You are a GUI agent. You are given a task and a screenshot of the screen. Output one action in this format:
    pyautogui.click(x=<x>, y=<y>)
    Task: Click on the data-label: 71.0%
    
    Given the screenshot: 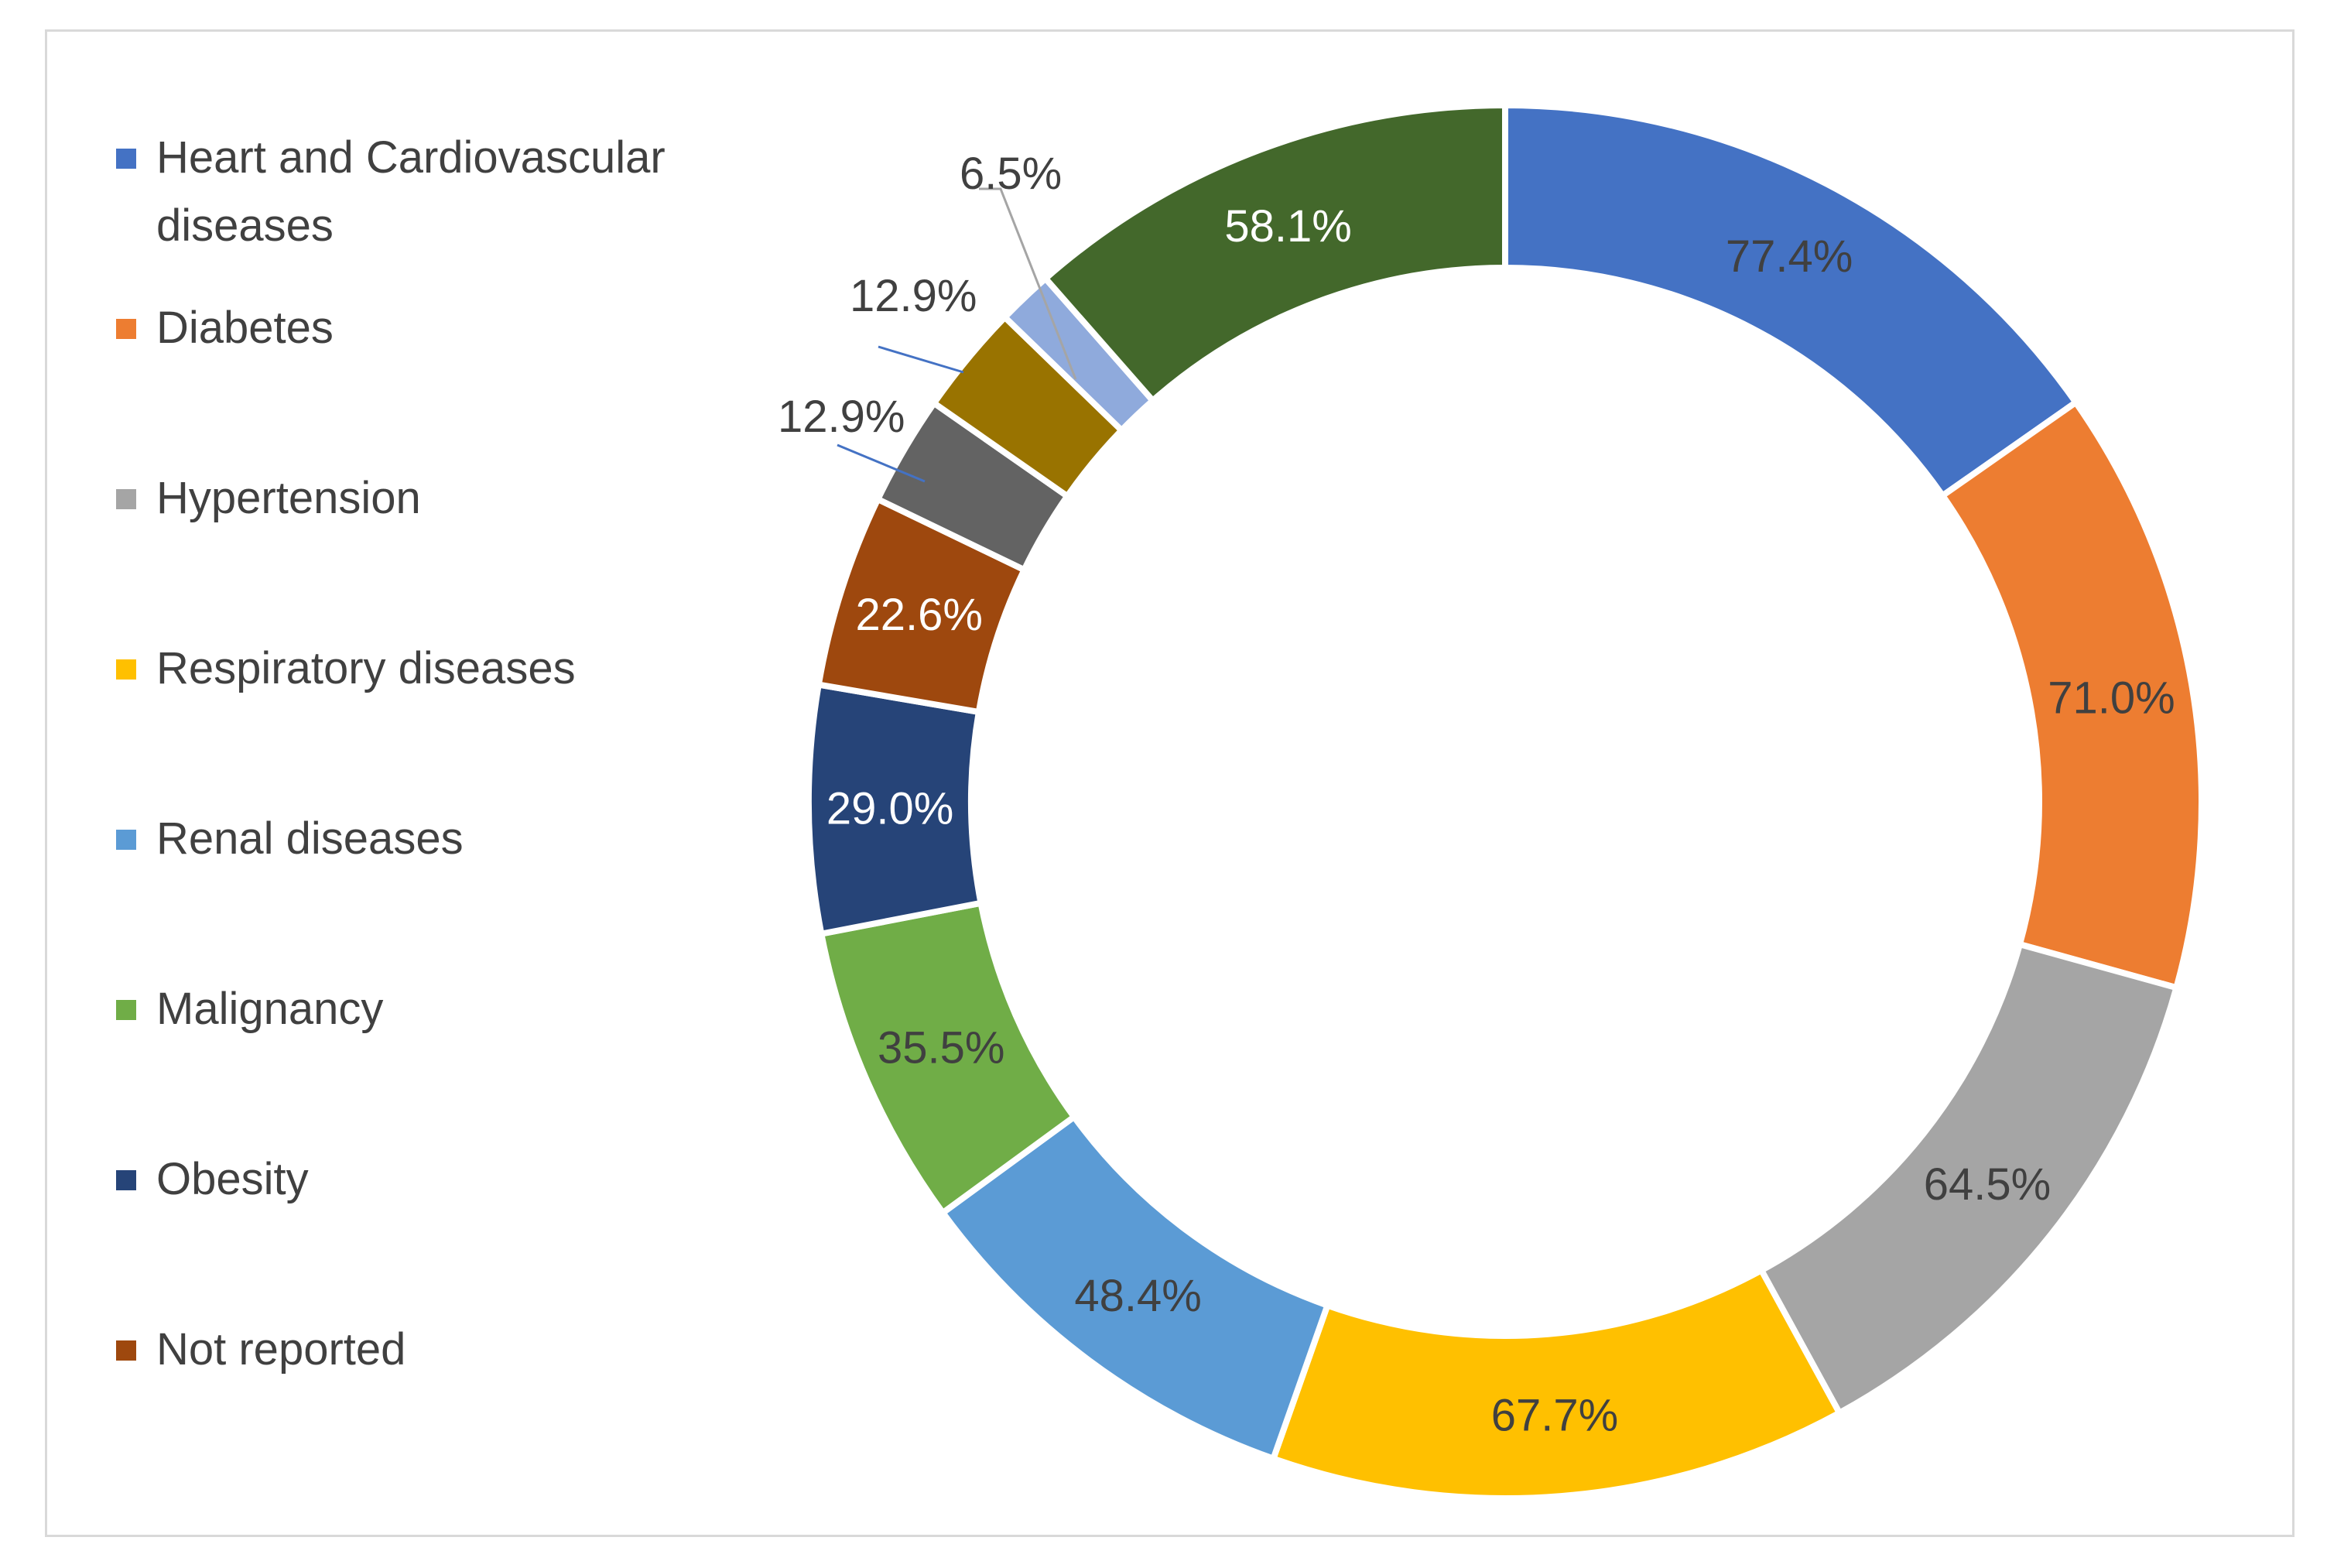 What is the action you would take?
    pyautogui.click(x=2111, y=698)
    